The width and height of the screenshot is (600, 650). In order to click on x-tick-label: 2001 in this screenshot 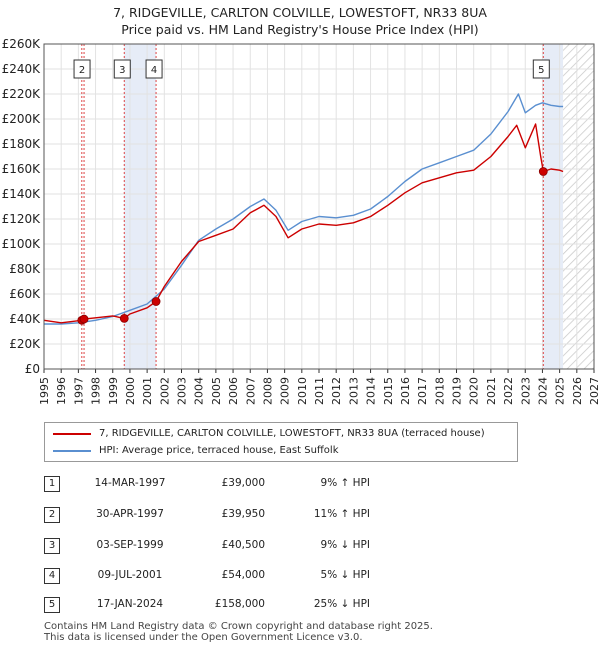, I will do `click(147, 391)`.